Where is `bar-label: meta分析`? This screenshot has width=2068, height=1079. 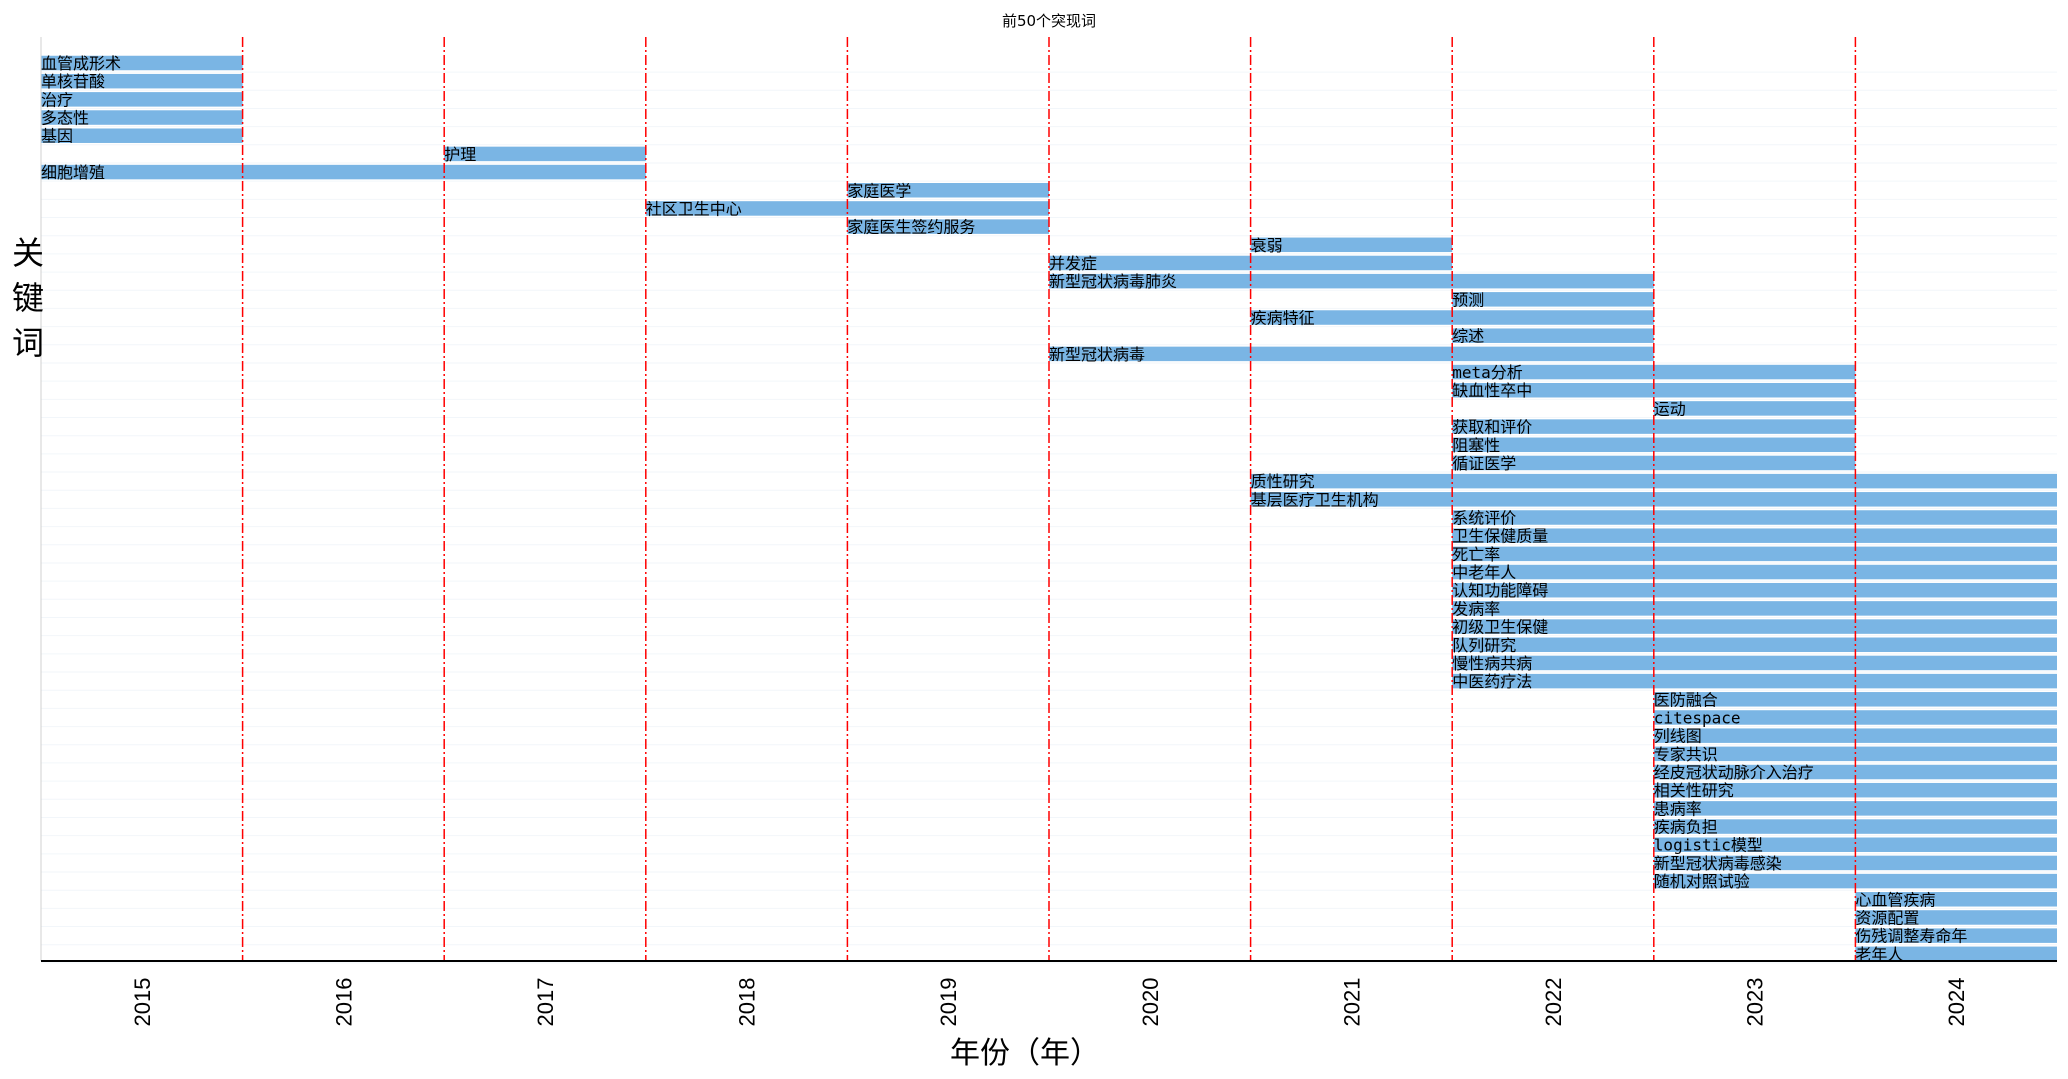
bar-label: meta分析 is located at coordinates (1487, 372).